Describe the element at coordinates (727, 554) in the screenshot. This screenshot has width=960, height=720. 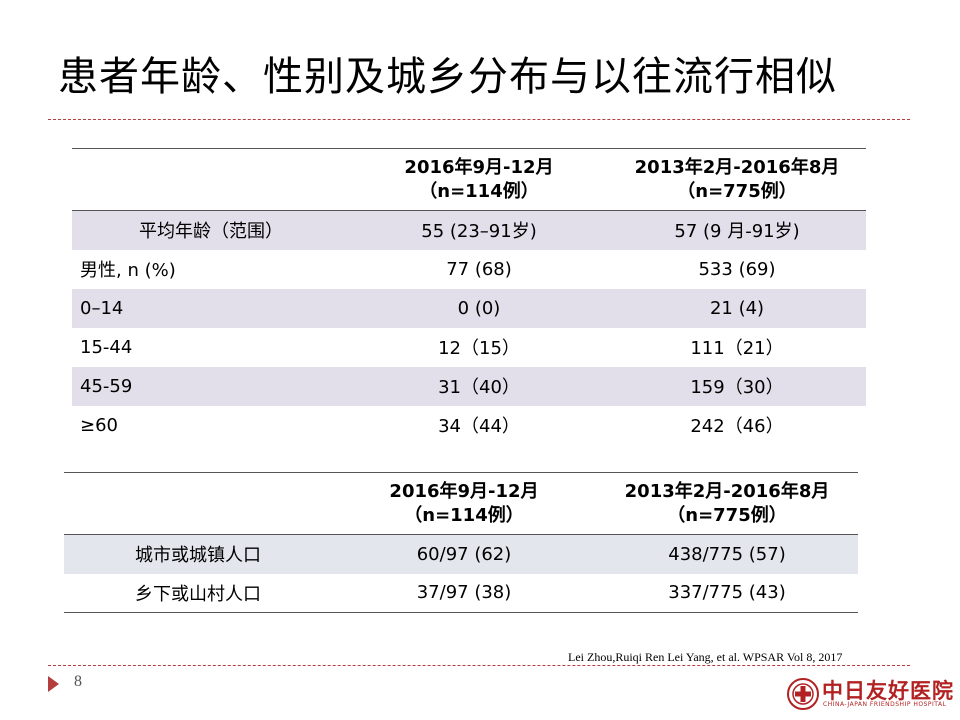
I see `value-2013: 438/775 (57)` at that location.